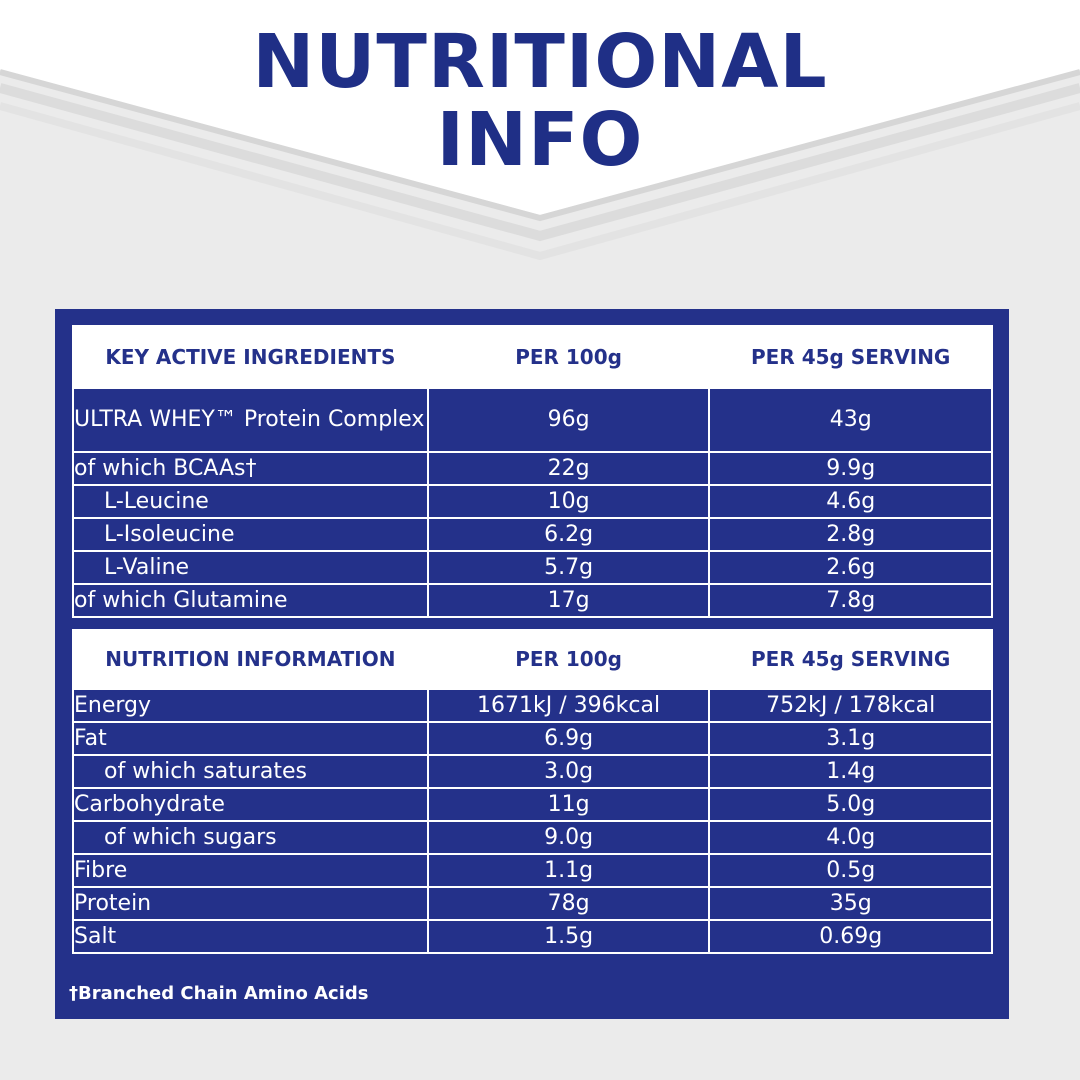 The width and height of the screenshot is (1080, 1080). What do you see at coordinates (850, 870) in the screenshot?
I see `row-per-serving: 0.5g` at bounding box center [850, 870].